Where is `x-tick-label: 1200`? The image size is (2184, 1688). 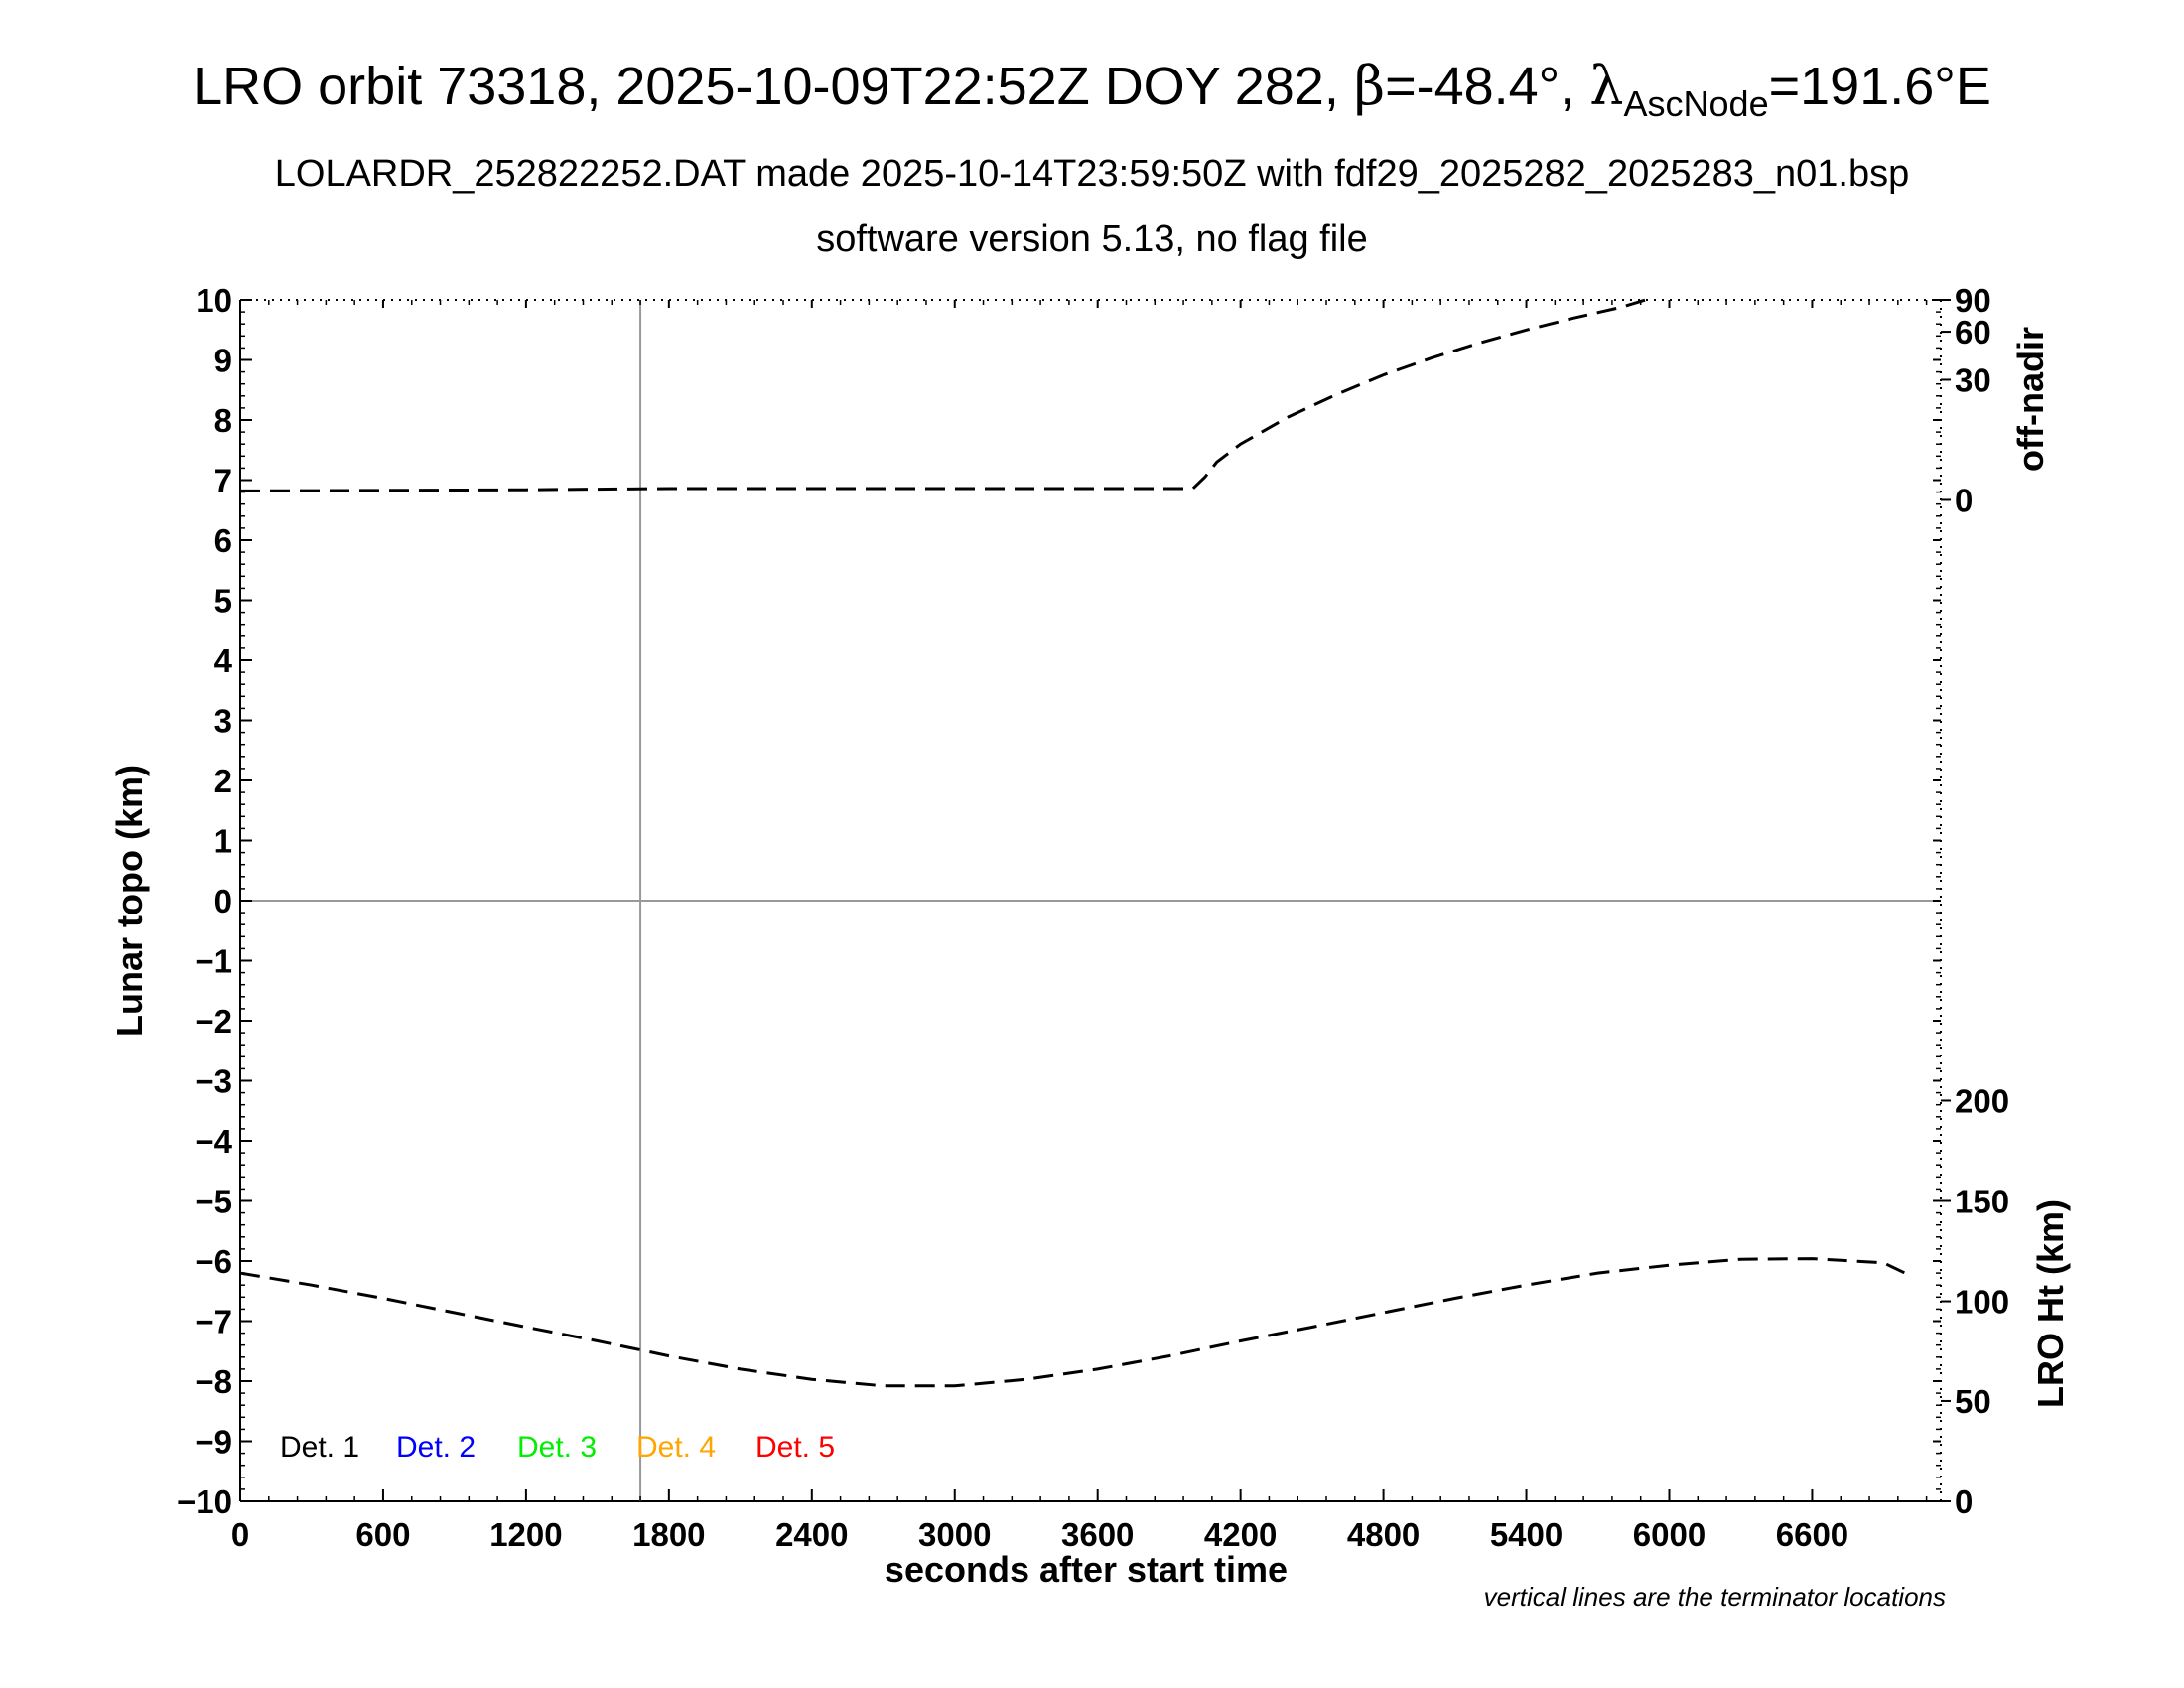 x-tick-label: 1200 is located at coordinates (525, 1534).